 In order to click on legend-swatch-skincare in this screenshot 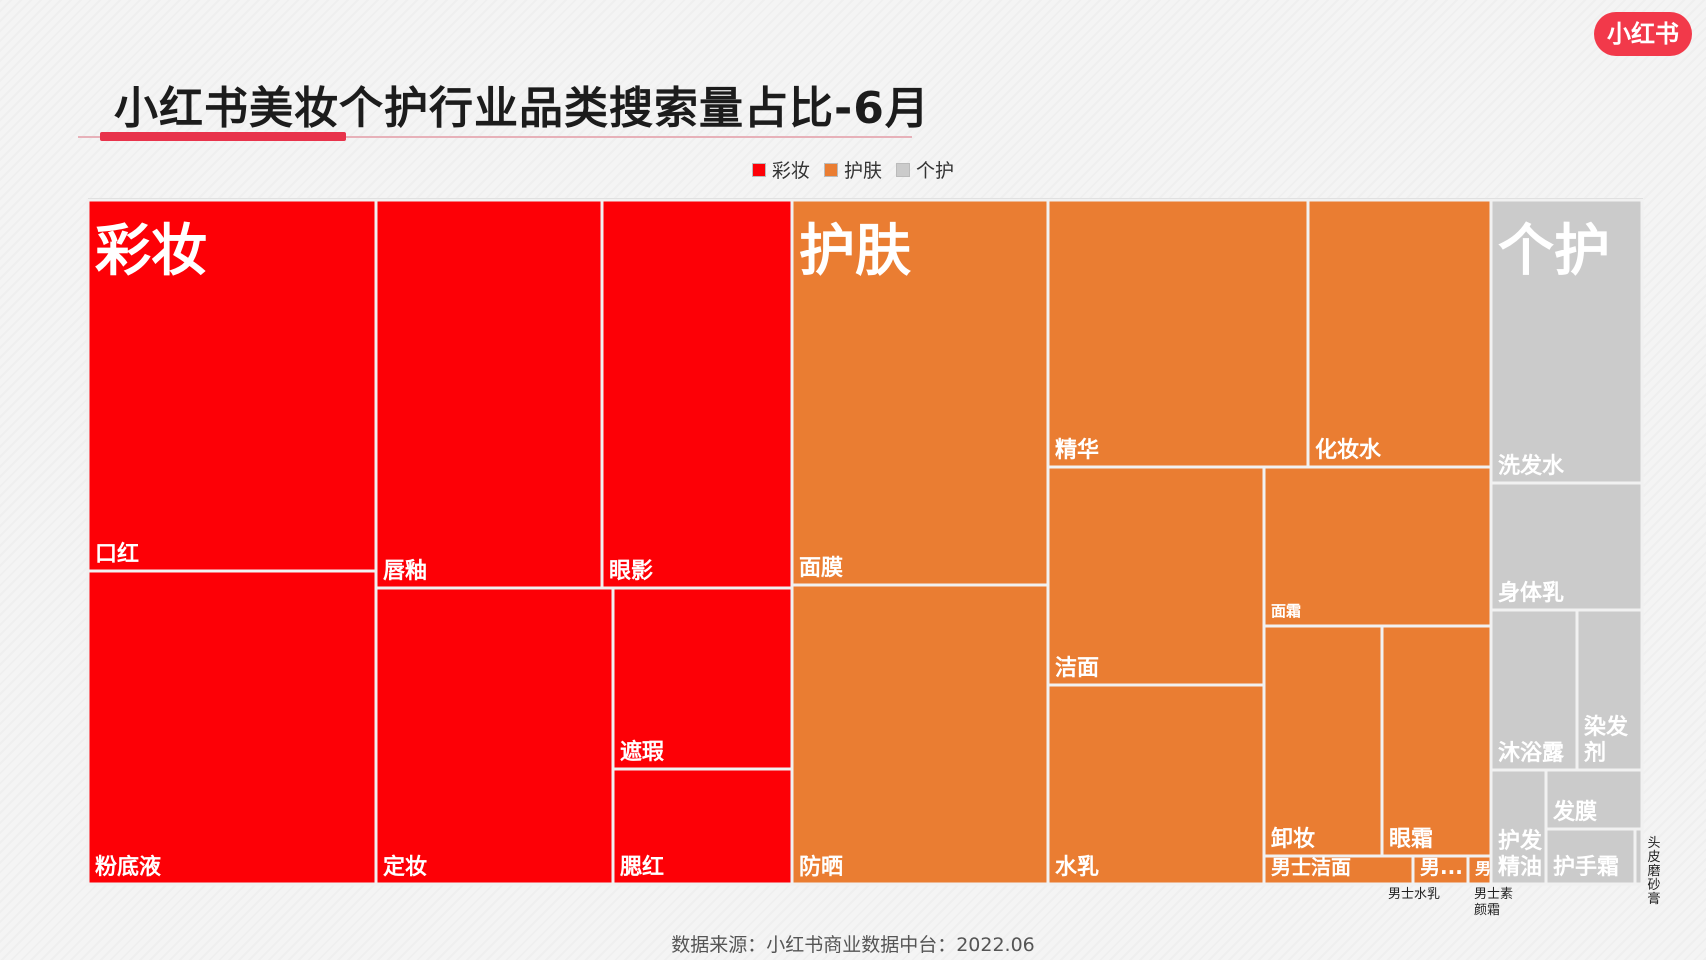, I will do `click(830, 169)`.